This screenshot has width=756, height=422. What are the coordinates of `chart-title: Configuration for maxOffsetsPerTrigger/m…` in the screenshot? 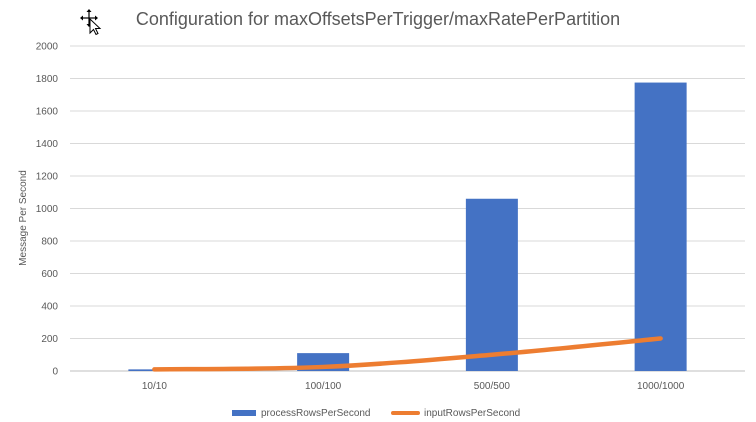 It's located at (378, 19).